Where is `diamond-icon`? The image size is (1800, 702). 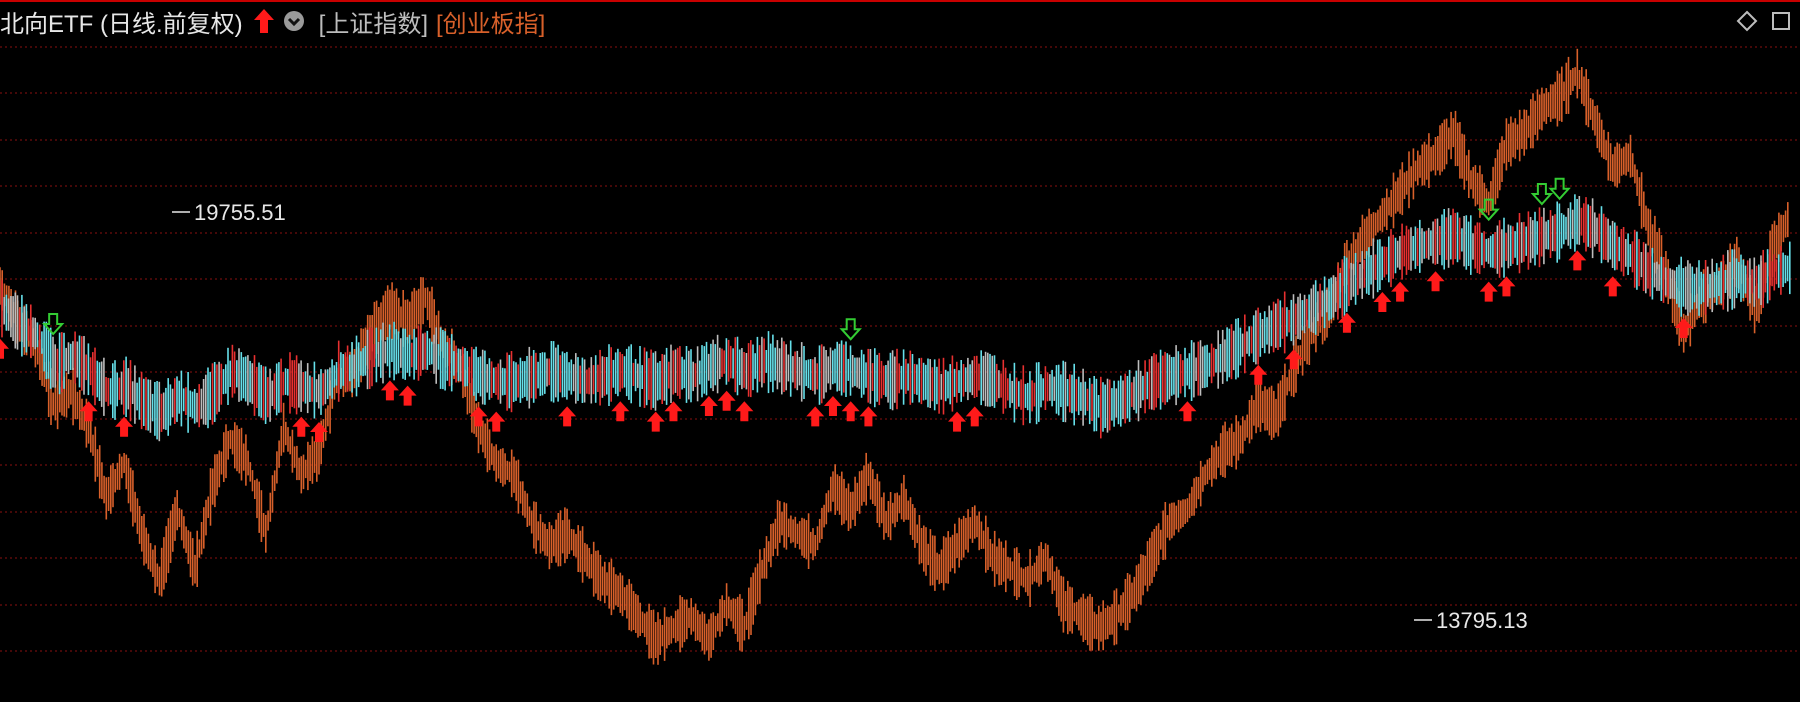 diamond-icon is located at coordinates (1747, 21).